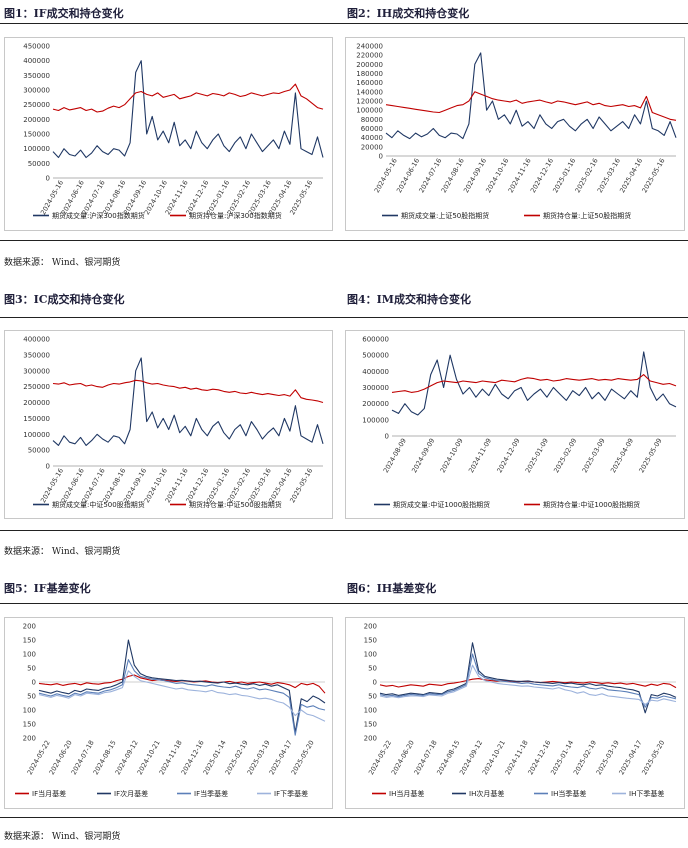  Describe the element at coordinates (426, 757) in the screenshot. I see `x-tick-label: 2024-07-18` at that location.